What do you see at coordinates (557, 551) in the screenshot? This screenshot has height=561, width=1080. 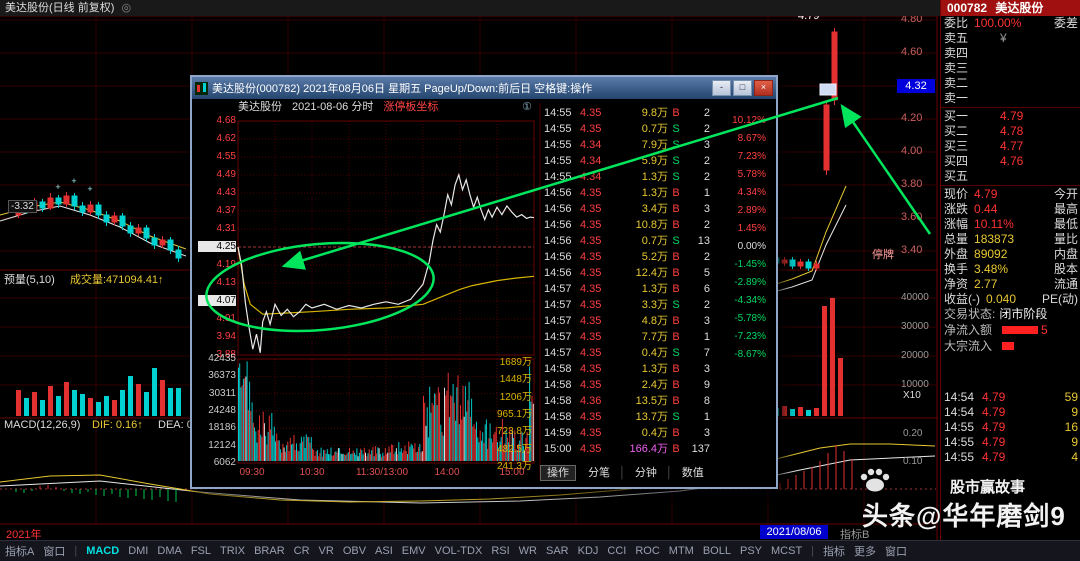 I see `indicator-tab-sar: SAR` at bounding box center [557, 551].